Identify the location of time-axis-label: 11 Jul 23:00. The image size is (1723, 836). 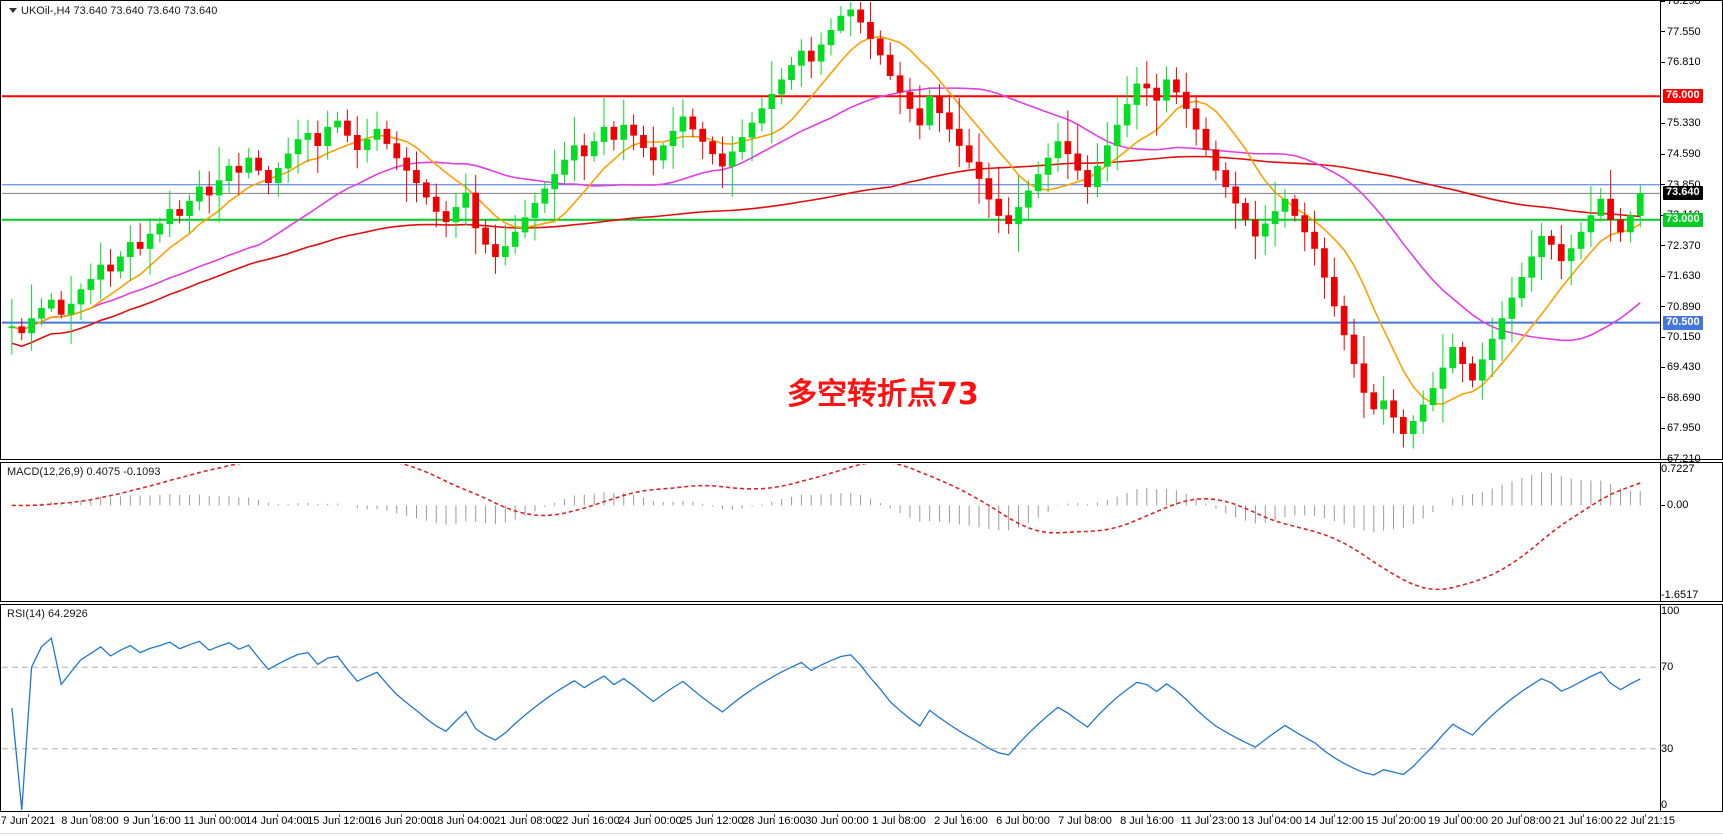
(1210, 821).